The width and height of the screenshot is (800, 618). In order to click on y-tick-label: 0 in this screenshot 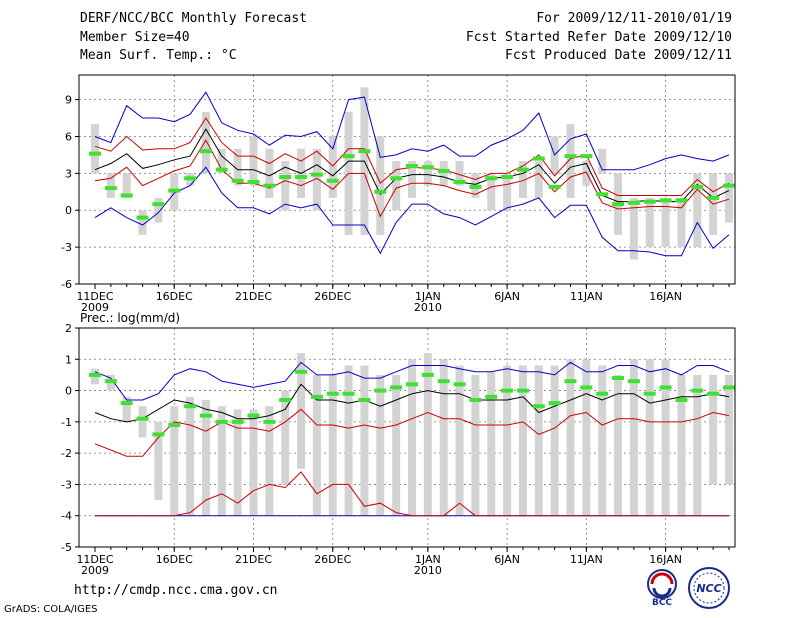, I will do `click(68, 210)`.